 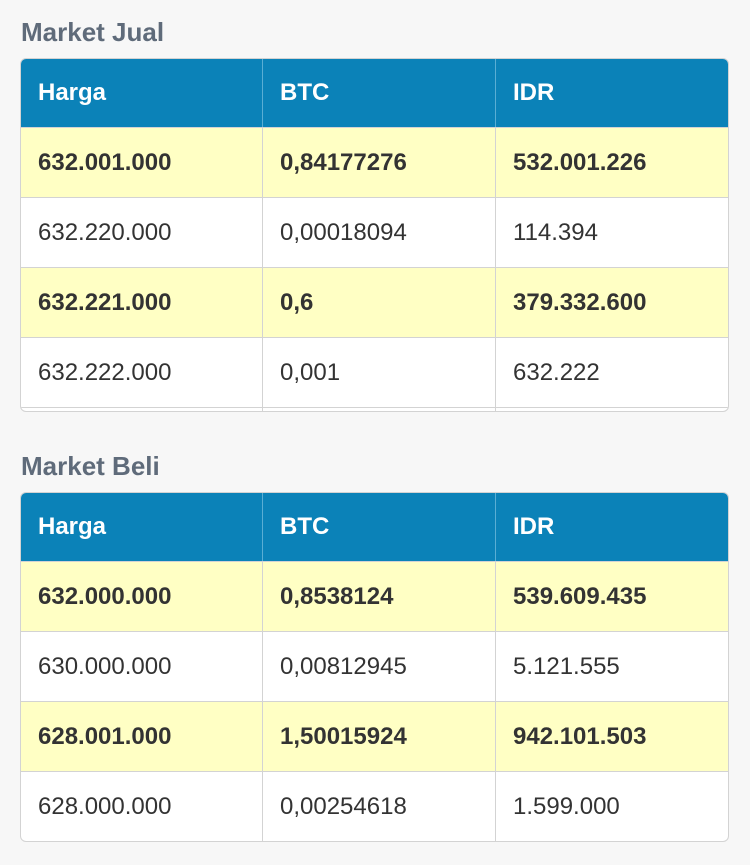 I want to click on table-row: 632.222.000 0,001 632.222, so click(x=374, y=372).